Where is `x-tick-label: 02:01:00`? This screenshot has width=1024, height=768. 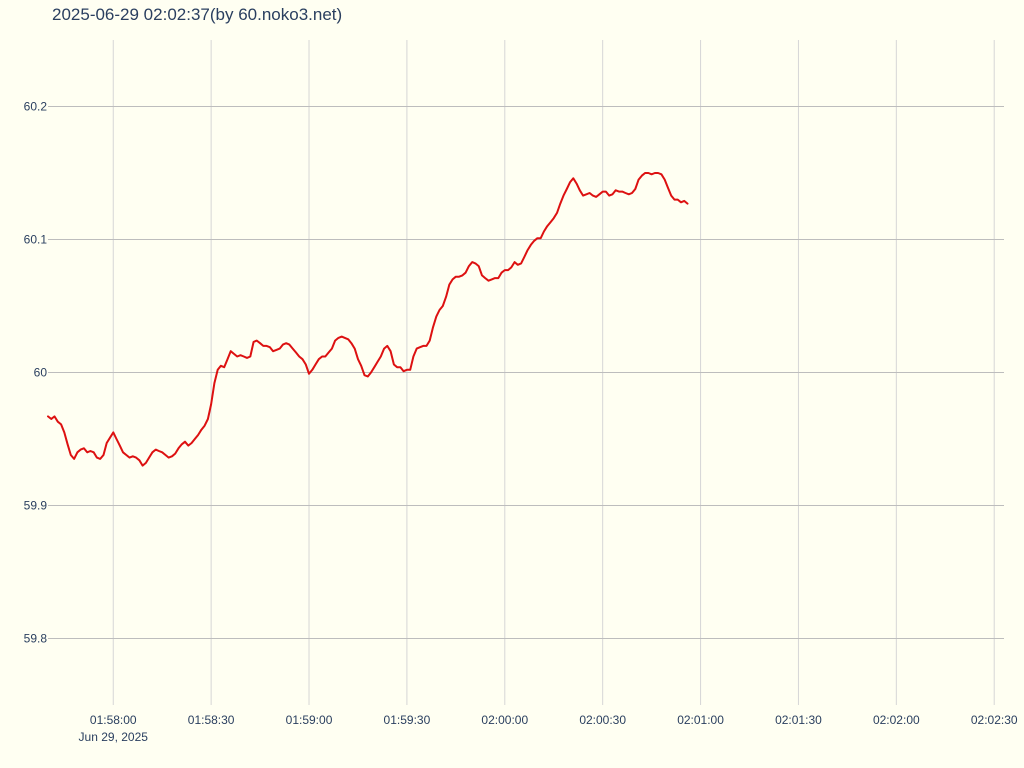 x-tick-label: 02:01:00 is located at coordinates (700, 720).